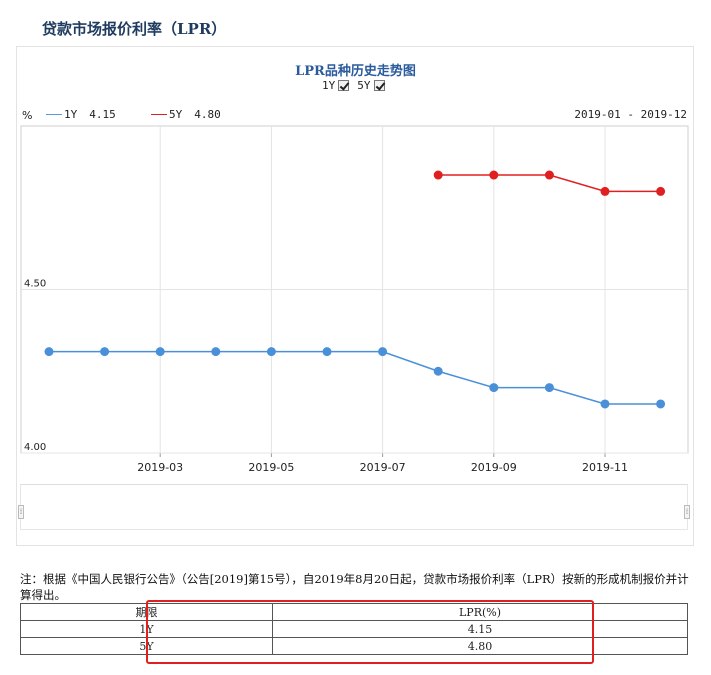 The image size is (711, 675). Describe the element at coordinates (364, 85) in the screenshot. I see `toggle-5y-label: 5Y` at that location.